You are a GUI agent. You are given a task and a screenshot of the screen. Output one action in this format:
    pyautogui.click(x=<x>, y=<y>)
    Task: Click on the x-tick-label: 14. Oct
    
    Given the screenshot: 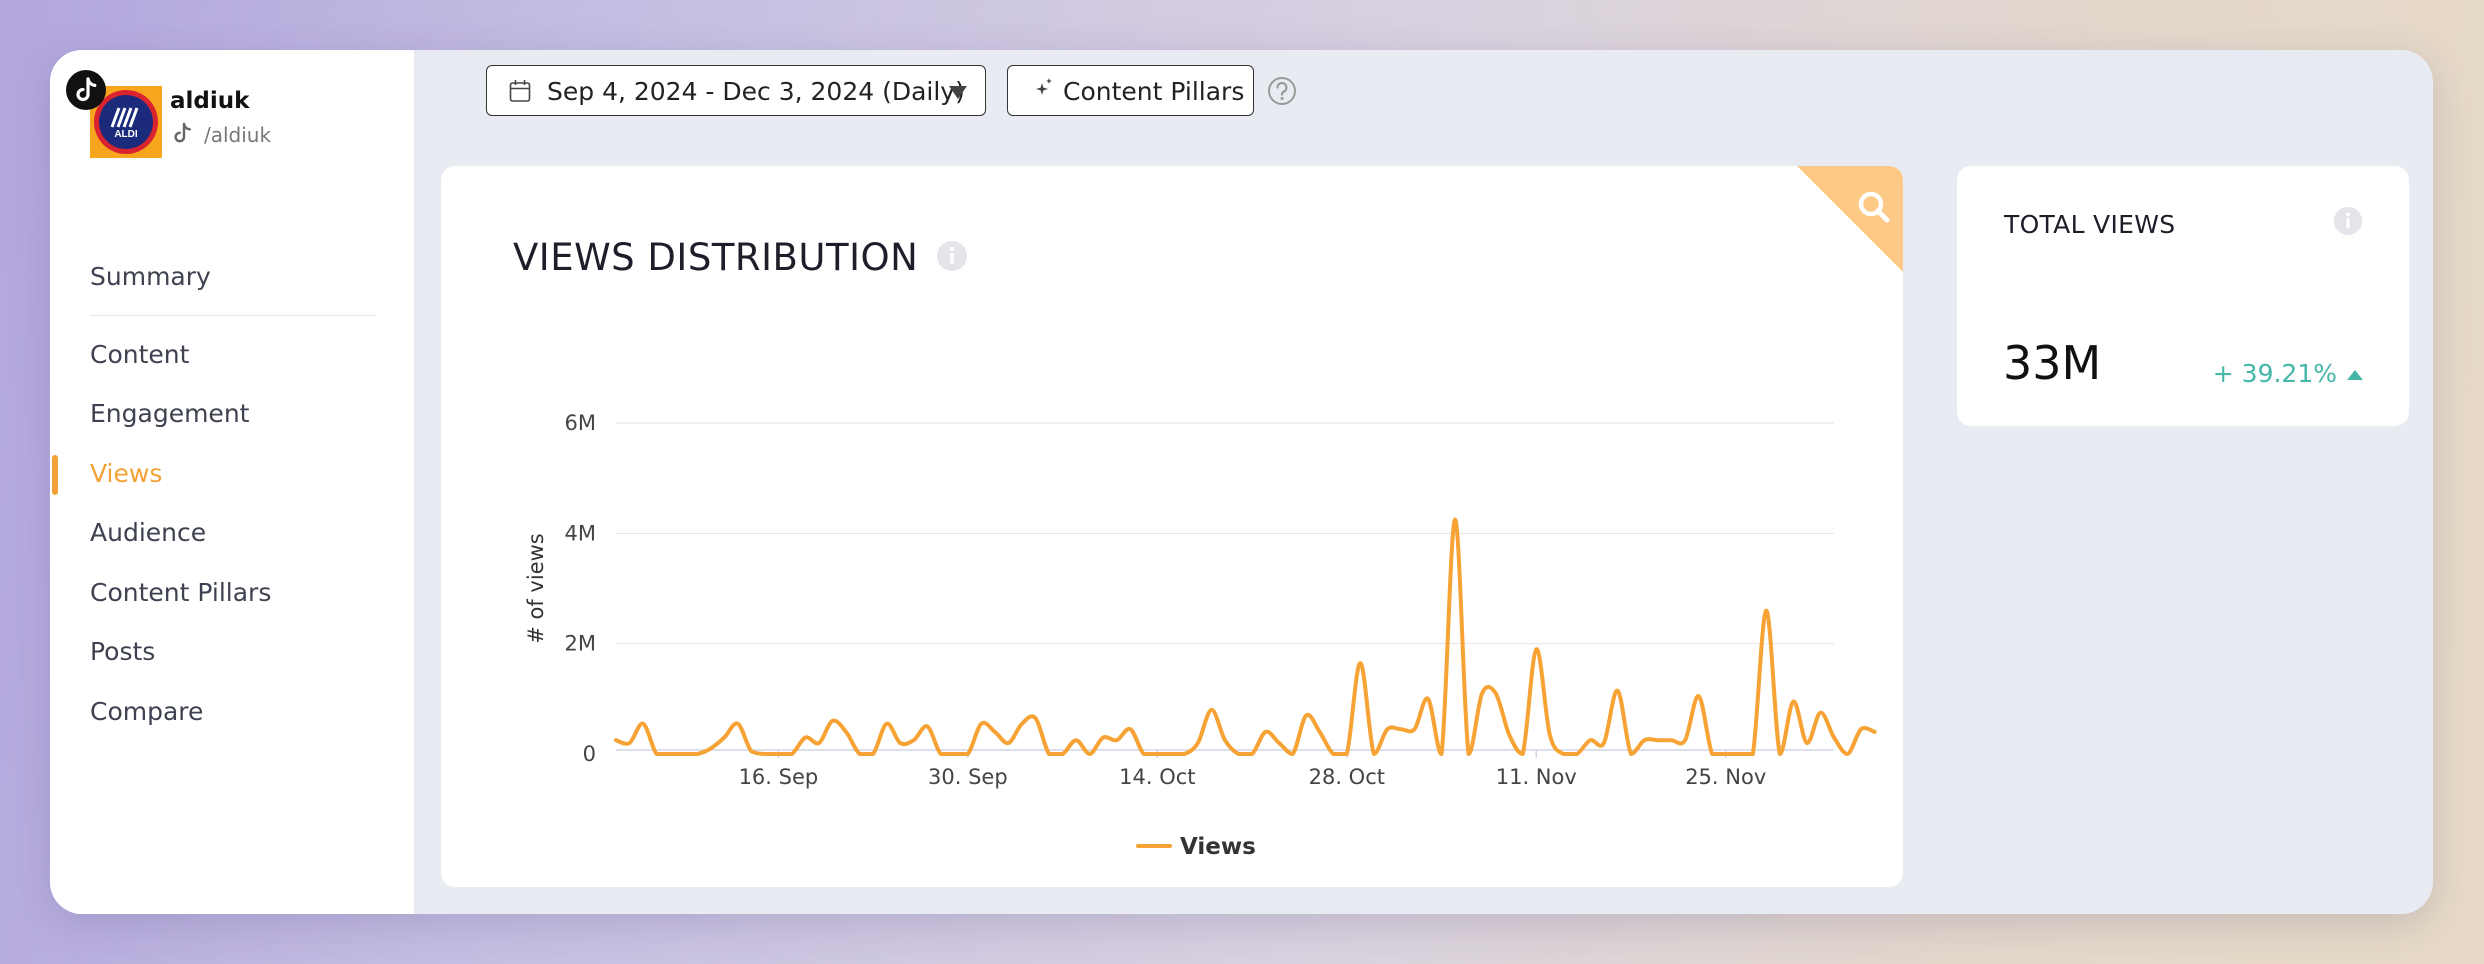 What is the action you would take?
    pyautogui.click(x=1157, y=777)
    